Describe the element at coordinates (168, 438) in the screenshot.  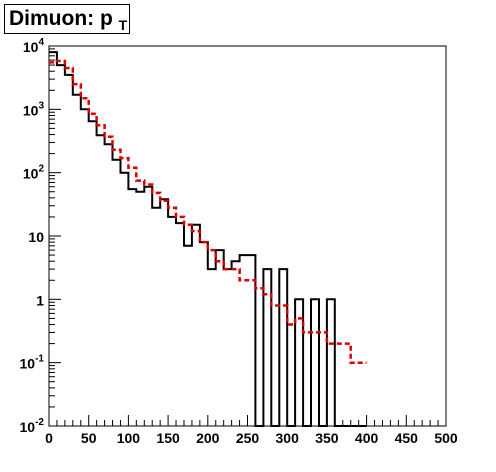
I see `x-tick-label: 150` at that location.